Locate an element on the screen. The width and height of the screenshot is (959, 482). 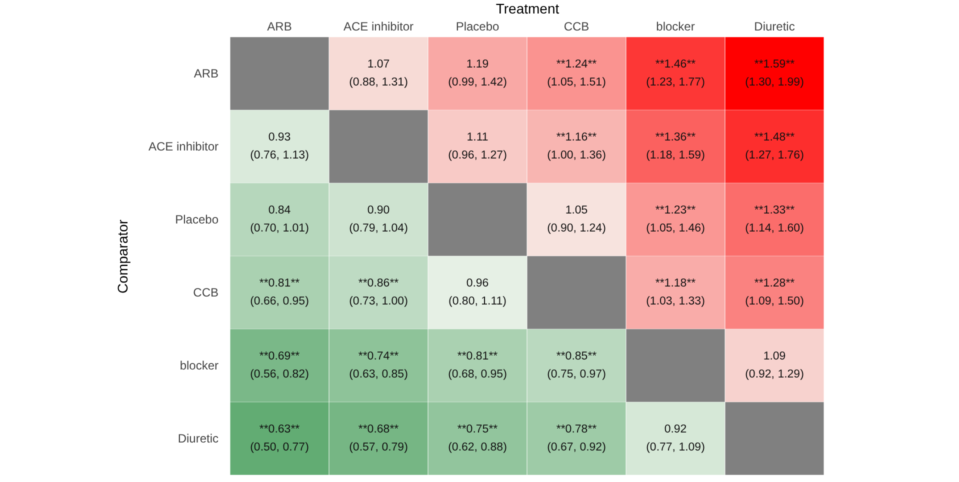
x-axis-title: Treatment is located at coordinates (528, 8).